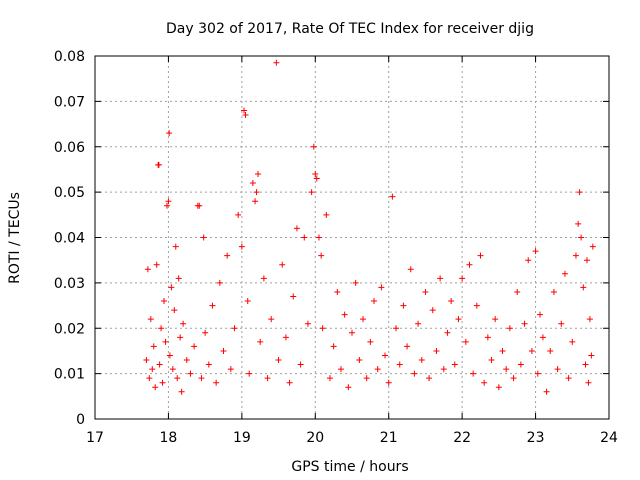 The image size is (640, 480). Describe the element at coordinates (169, 438) in the screenshot. I see `x-tick-label: 18` at that location.